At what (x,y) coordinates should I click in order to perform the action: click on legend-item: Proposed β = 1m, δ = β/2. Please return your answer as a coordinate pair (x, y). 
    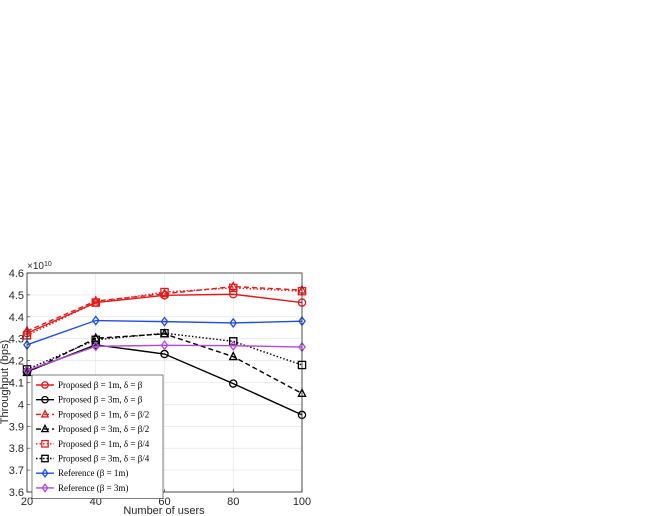
    Looking at the image, I should click on (92, 414).